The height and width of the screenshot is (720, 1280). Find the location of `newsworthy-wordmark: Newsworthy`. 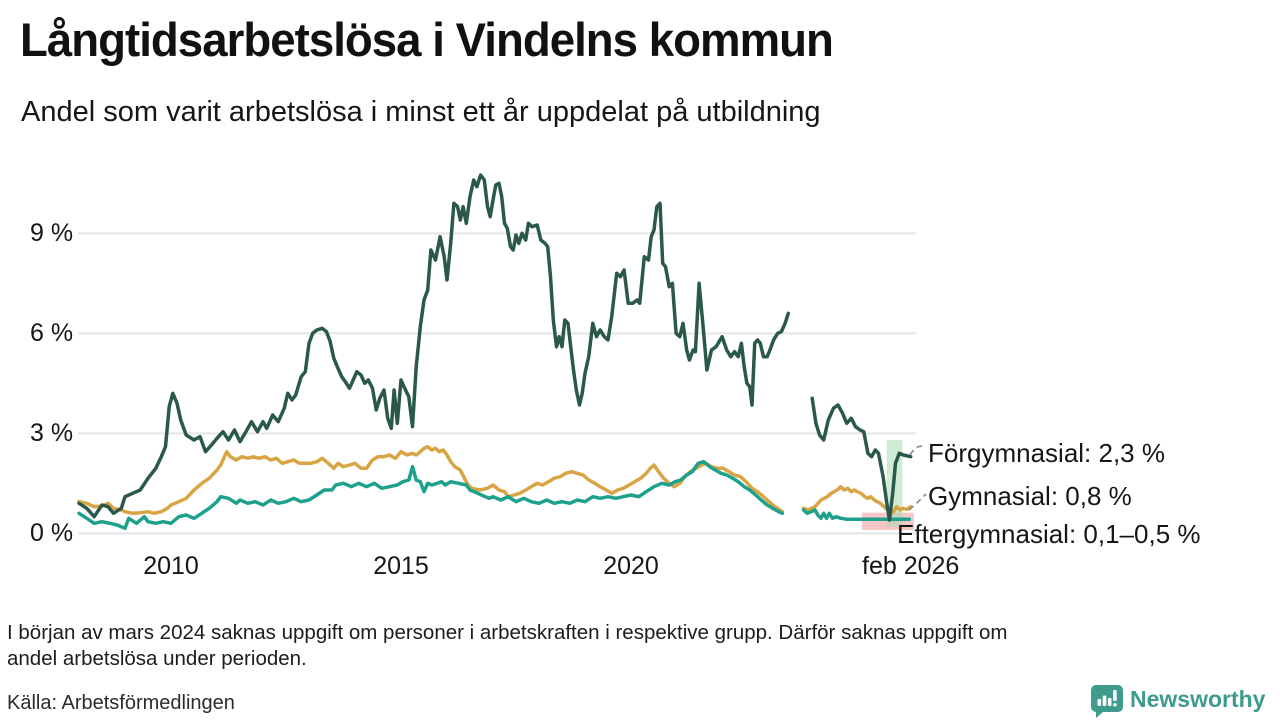

newsworthy-wordmark: Newsworthy is located at coordinates (1198, 699).